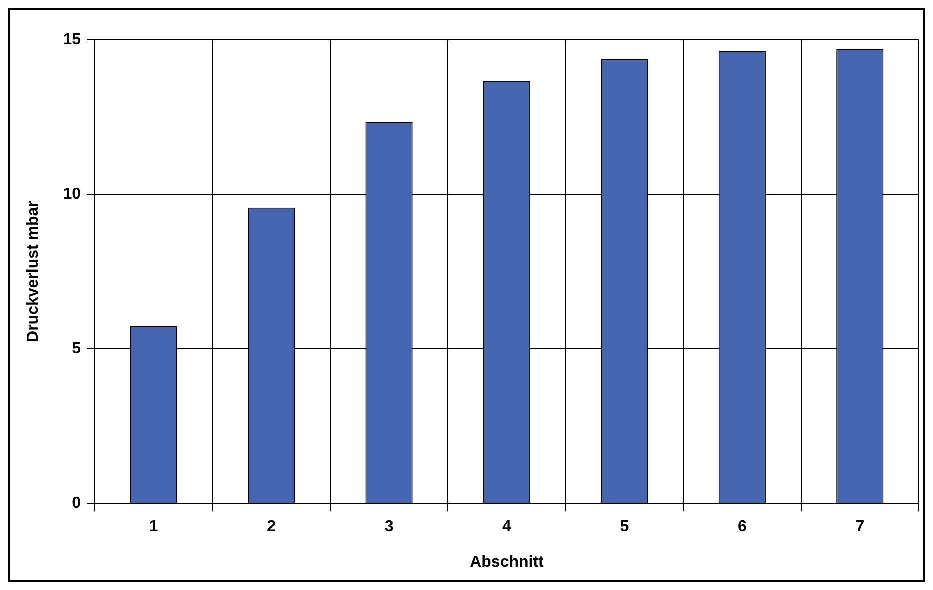 The width and height of the screenshot is (933, 590). What do you see at coordinates (742, 527) in the screenshot?
I see `x-tick-label: 6` at bounding box center [742, 527].